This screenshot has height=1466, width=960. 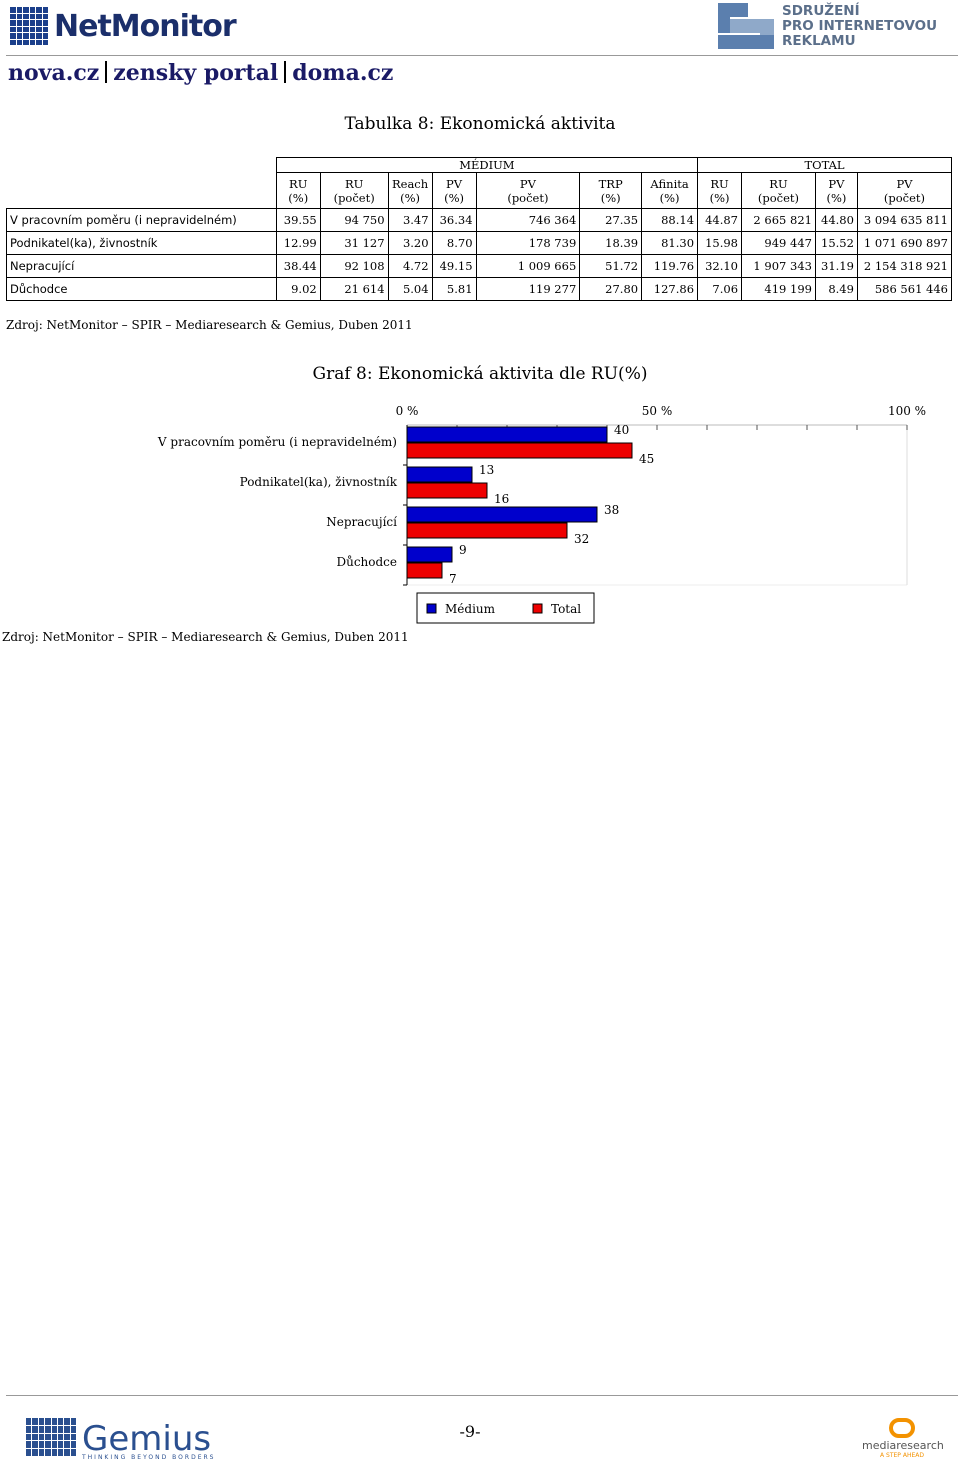 What do you see at coordinates (277, 442) in the screenshot?
I see `category-label: V pracovním poměru (i nepravidelném)` at bounding box center [277, 442].